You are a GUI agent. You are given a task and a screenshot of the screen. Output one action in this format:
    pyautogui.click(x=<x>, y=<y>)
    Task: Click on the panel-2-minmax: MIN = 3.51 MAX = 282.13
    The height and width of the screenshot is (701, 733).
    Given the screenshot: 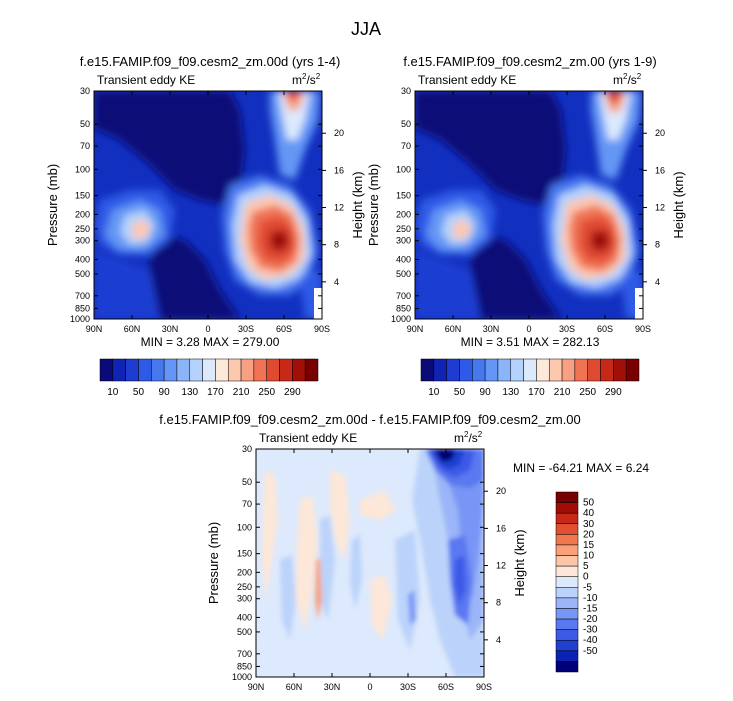 What is the action you would take?
    pyautogui.click(x=530, y=342)
    